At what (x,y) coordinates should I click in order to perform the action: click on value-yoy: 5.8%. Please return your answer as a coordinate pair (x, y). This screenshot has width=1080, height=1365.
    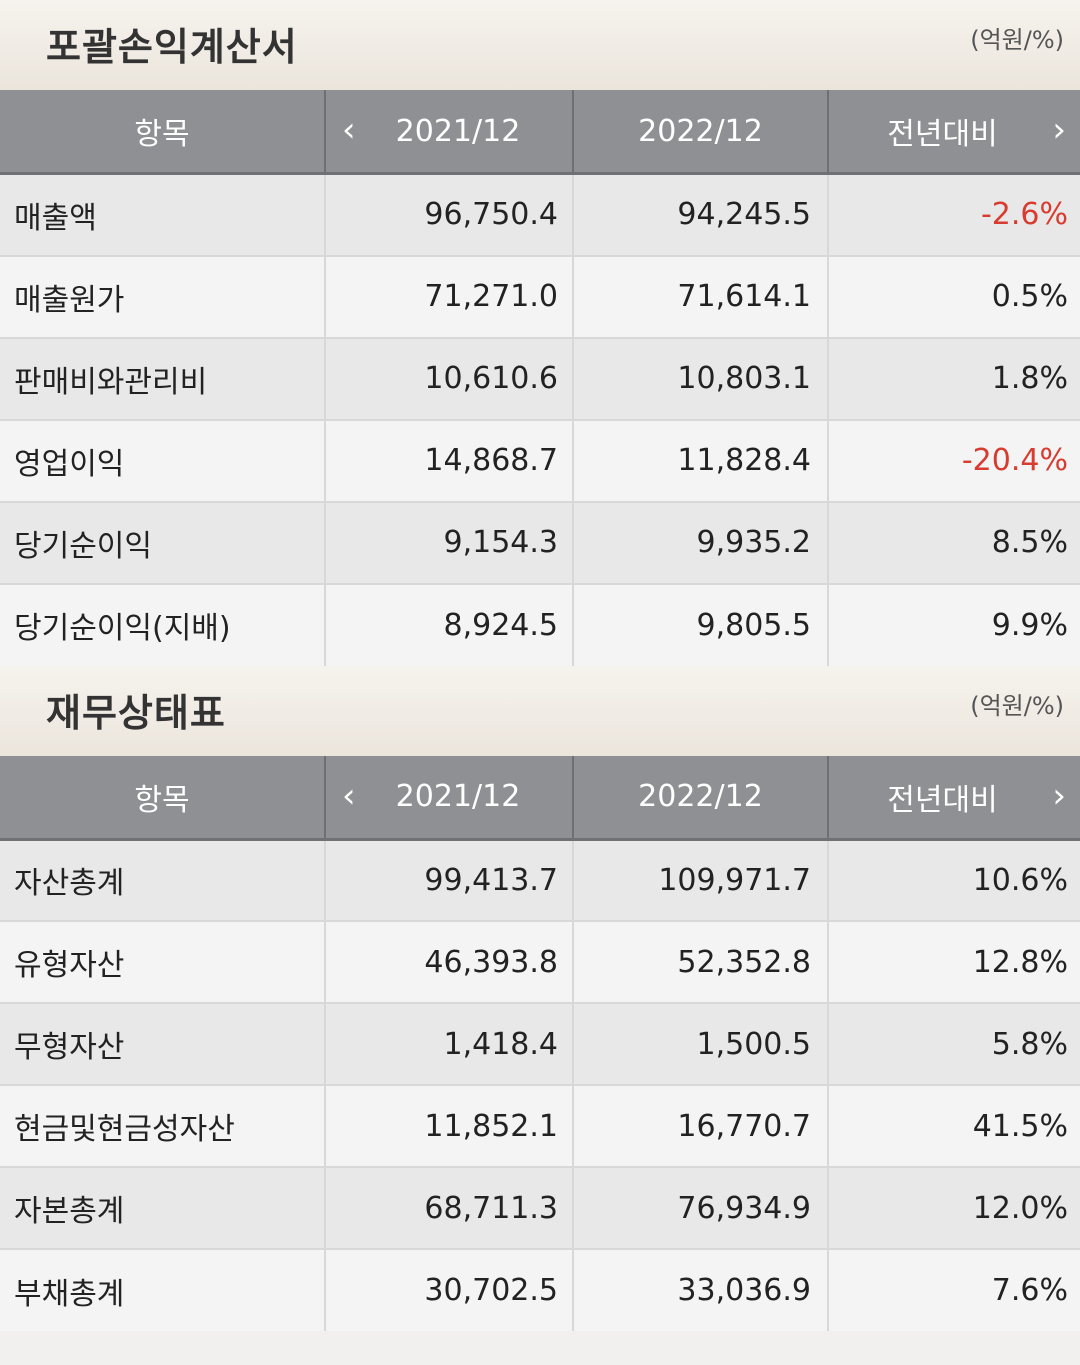
    Looking at the image, I should click on (953, 1043).